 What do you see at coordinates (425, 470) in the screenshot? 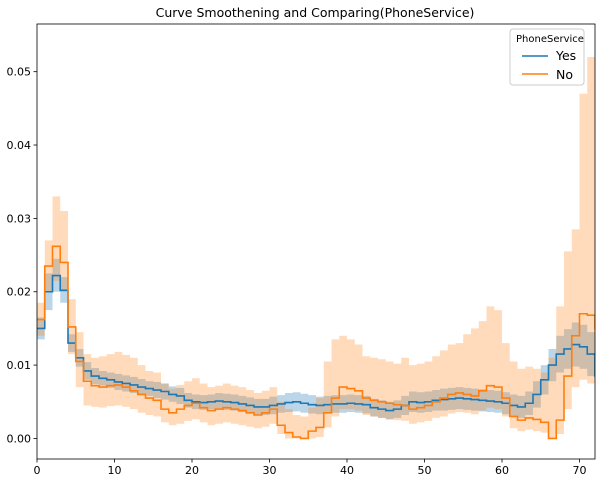
I see `x-tick-label: 50` at bounding box center [425, 470].